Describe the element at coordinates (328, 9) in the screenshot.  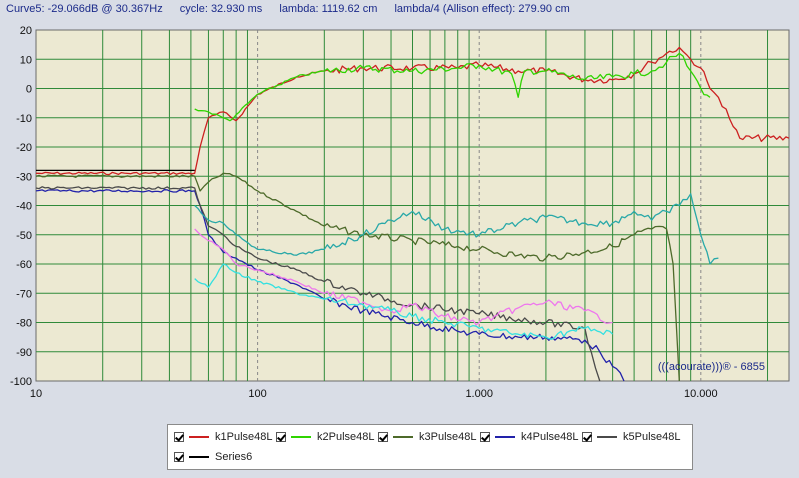
I see `status-lambda: lambda: 1119.62 cm` at that location.